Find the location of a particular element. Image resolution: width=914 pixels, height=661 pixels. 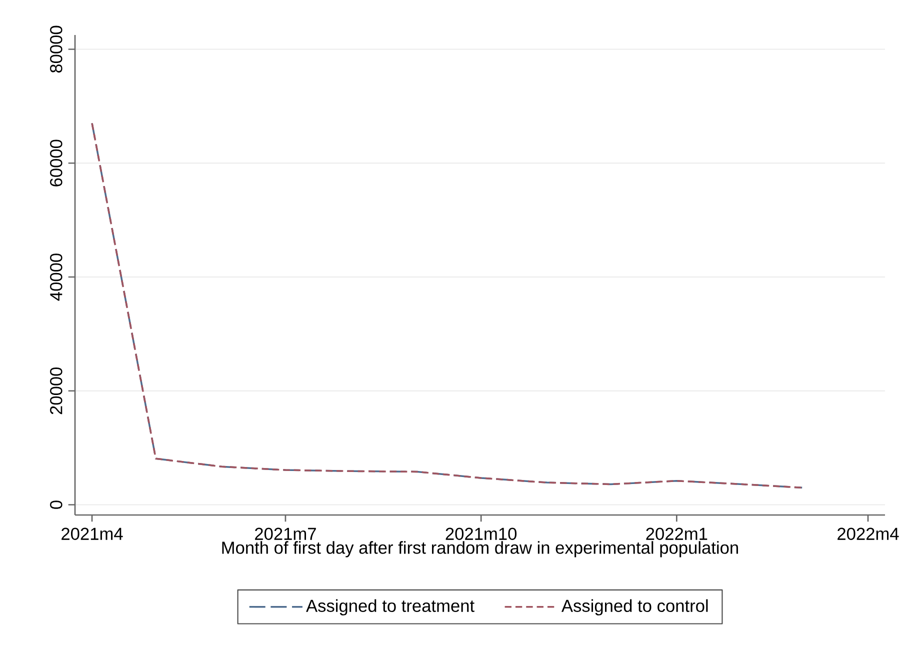

x-axis-title: Month of first day after first random draw in experimental population is located at coordinates (480, 549).